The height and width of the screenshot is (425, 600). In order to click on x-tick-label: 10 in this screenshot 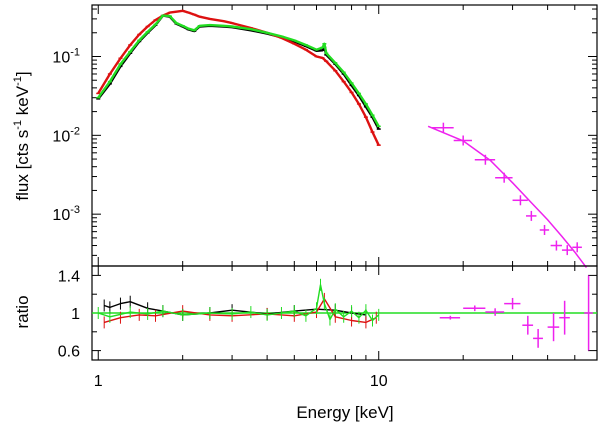, I will do `click(379, 381)`.